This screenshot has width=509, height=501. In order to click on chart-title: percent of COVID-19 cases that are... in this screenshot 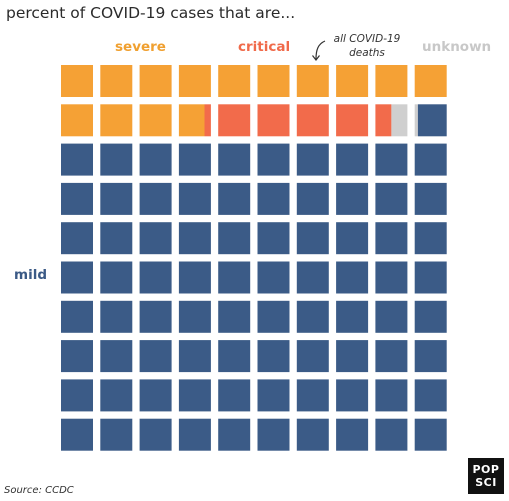, I will do `click(151, 13)`.